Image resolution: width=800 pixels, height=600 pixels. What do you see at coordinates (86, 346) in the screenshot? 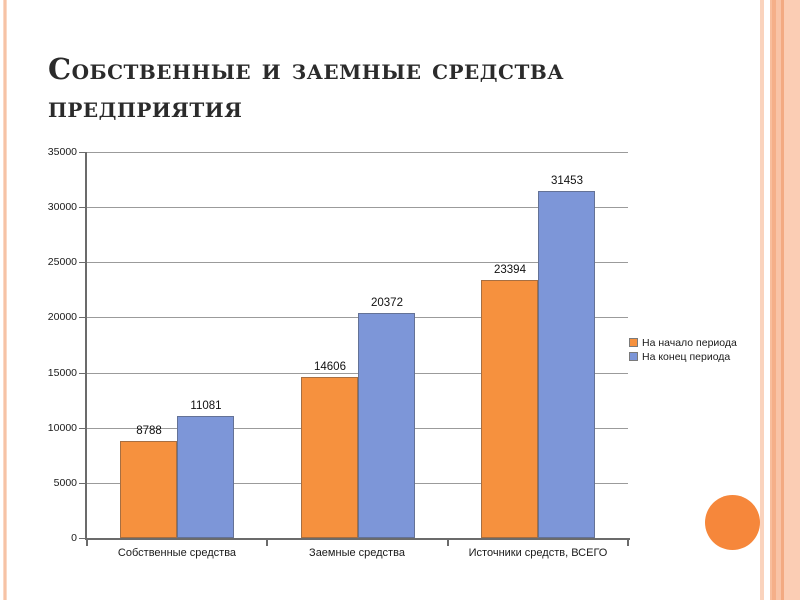
I see `y-axis` at bounding box center [86, 346].